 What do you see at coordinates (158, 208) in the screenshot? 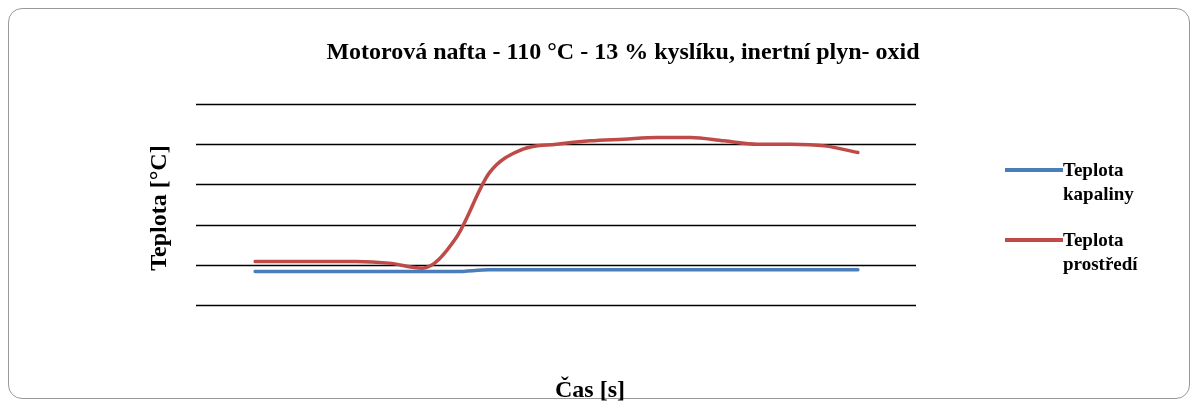
I see `y-axis-title: Teplota [°C]` at bounding box center [158, 208].